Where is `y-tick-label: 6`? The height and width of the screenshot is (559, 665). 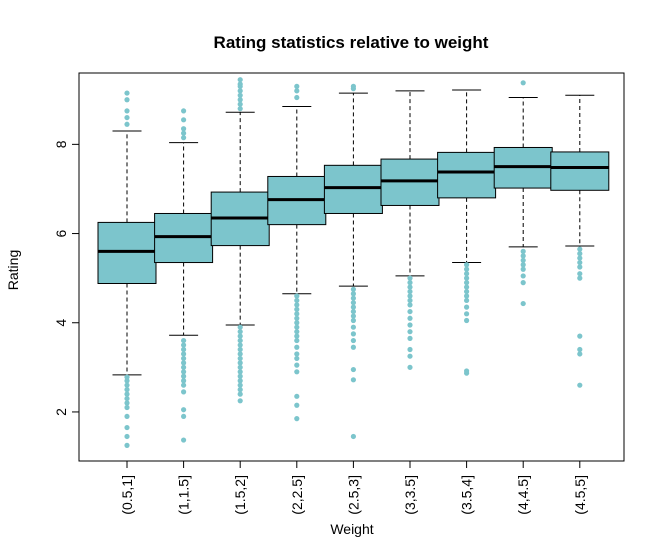 y-tick-label: 6 is located at coordinates (61, 233).